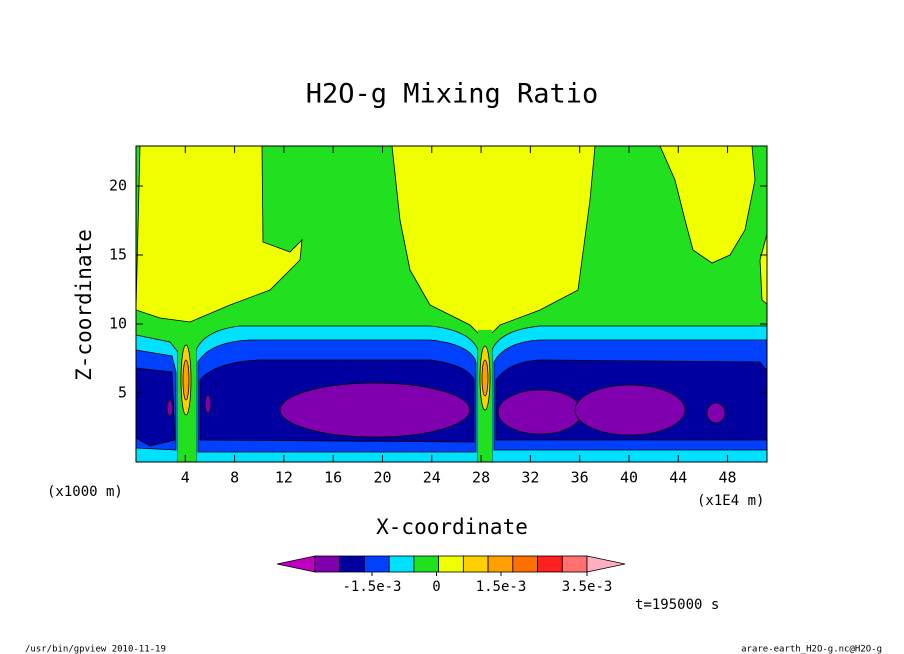 This screenshot has height=654, width=904. I want to click on x-tick-label: 12, so click(284, 478).